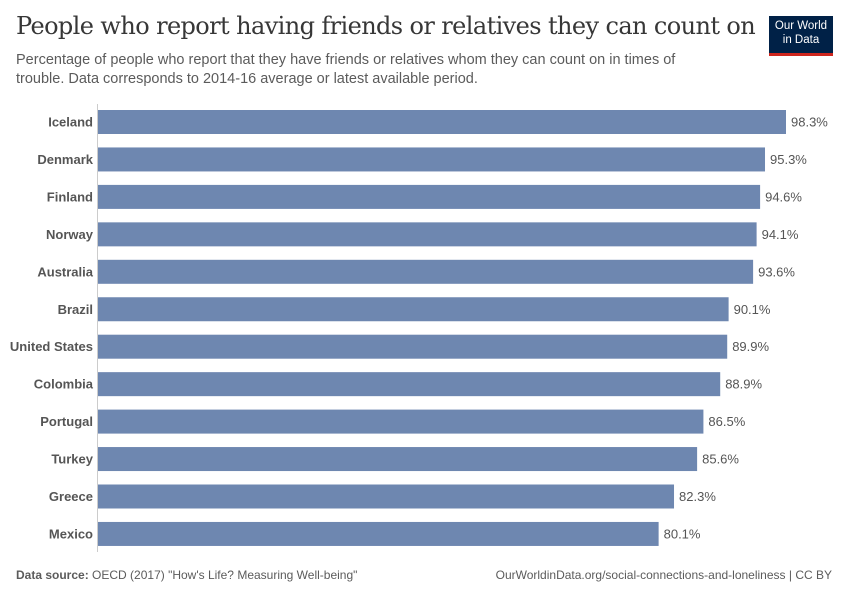 The width and height of the screenshot is (850, 600). What do you see at coordinates (71, 496) in the screenshot?
I see `category-label: Greece` at bounding box center [71, 496].